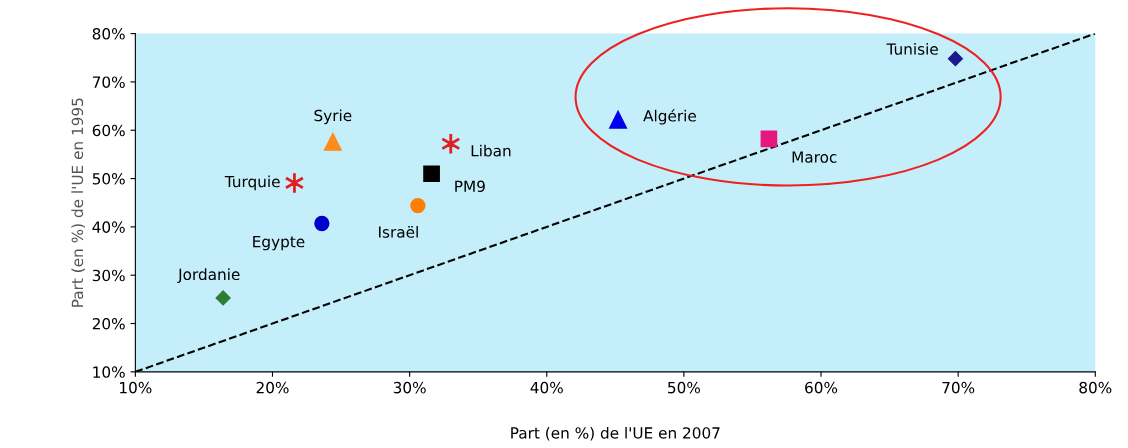 The height and width of the screenshot is (448, 1128). What do you see at coordinates (272, 387) in the screenshot?
I see `x-tick-label: 20%` at bounding box center [272, 387].